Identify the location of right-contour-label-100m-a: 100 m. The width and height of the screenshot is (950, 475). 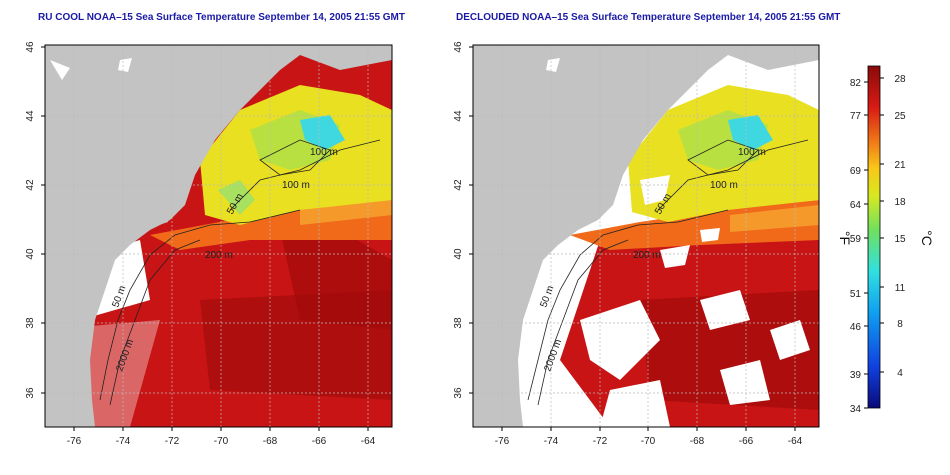
(752, 152).